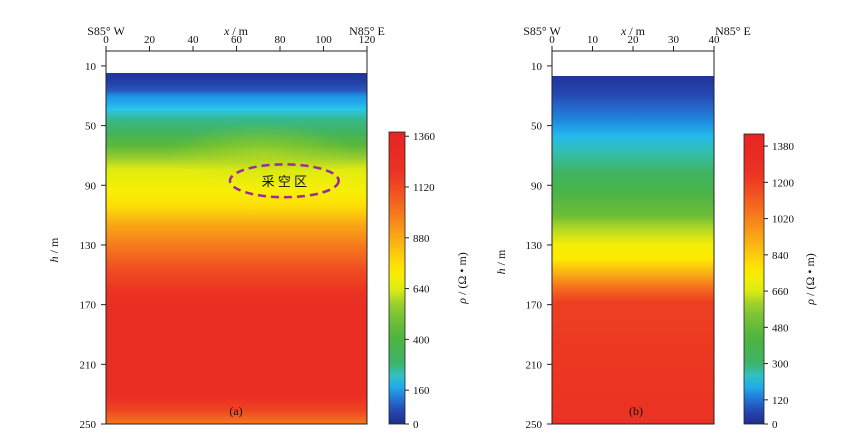  I want to click on a-y-tick-label-1: 50, so click(91, 127).